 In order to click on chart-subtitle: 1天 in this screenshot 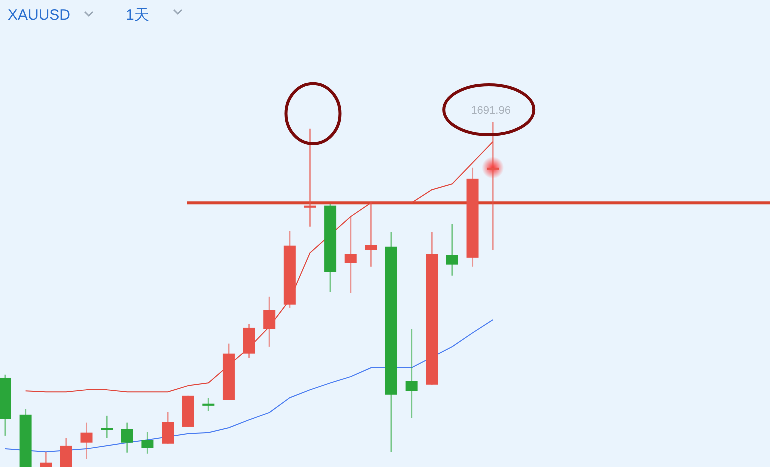, I will do `click(138, 15)`.